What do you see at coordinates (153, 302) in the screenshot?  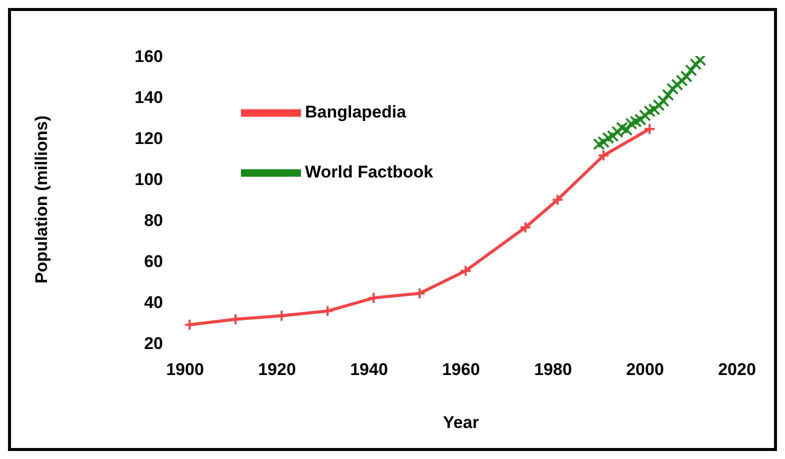 I see `y-tick-label: 40` at bounding box center [153, 302].